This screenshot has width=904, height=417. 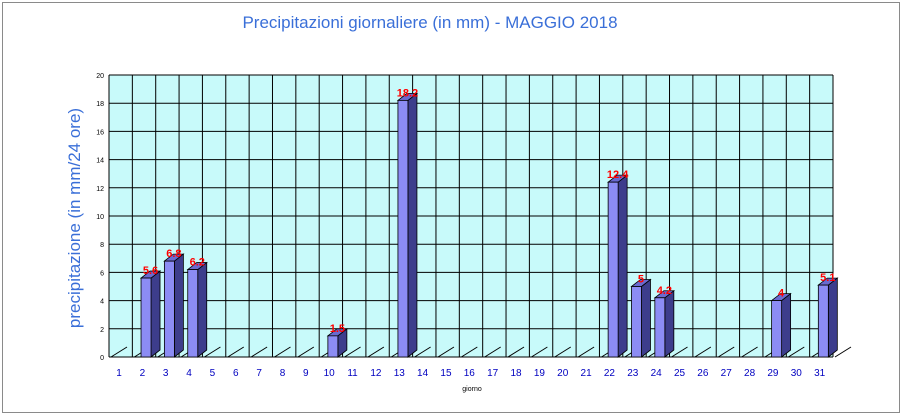 What do you see at coordinates (102, 358) in the screenshot?
I see `y-tick-label: 0` at bounding box center [102, 358].